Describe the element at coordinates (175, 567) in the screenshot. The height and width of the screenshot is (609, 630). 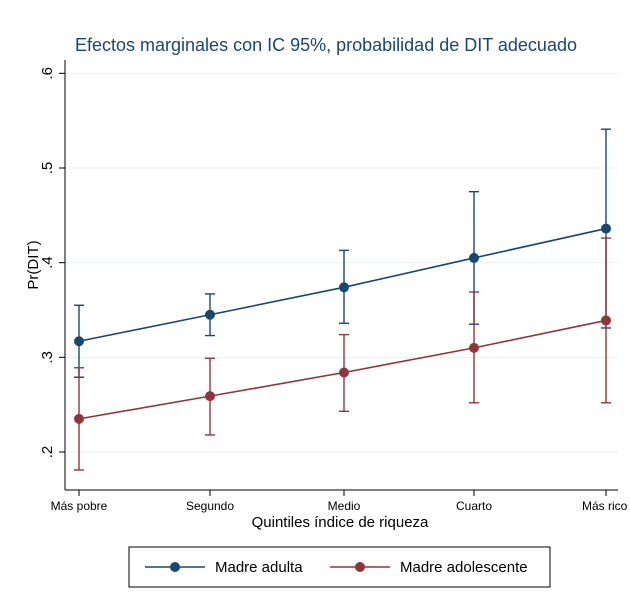
I see `legend-marker-madre-adulta` at that location.